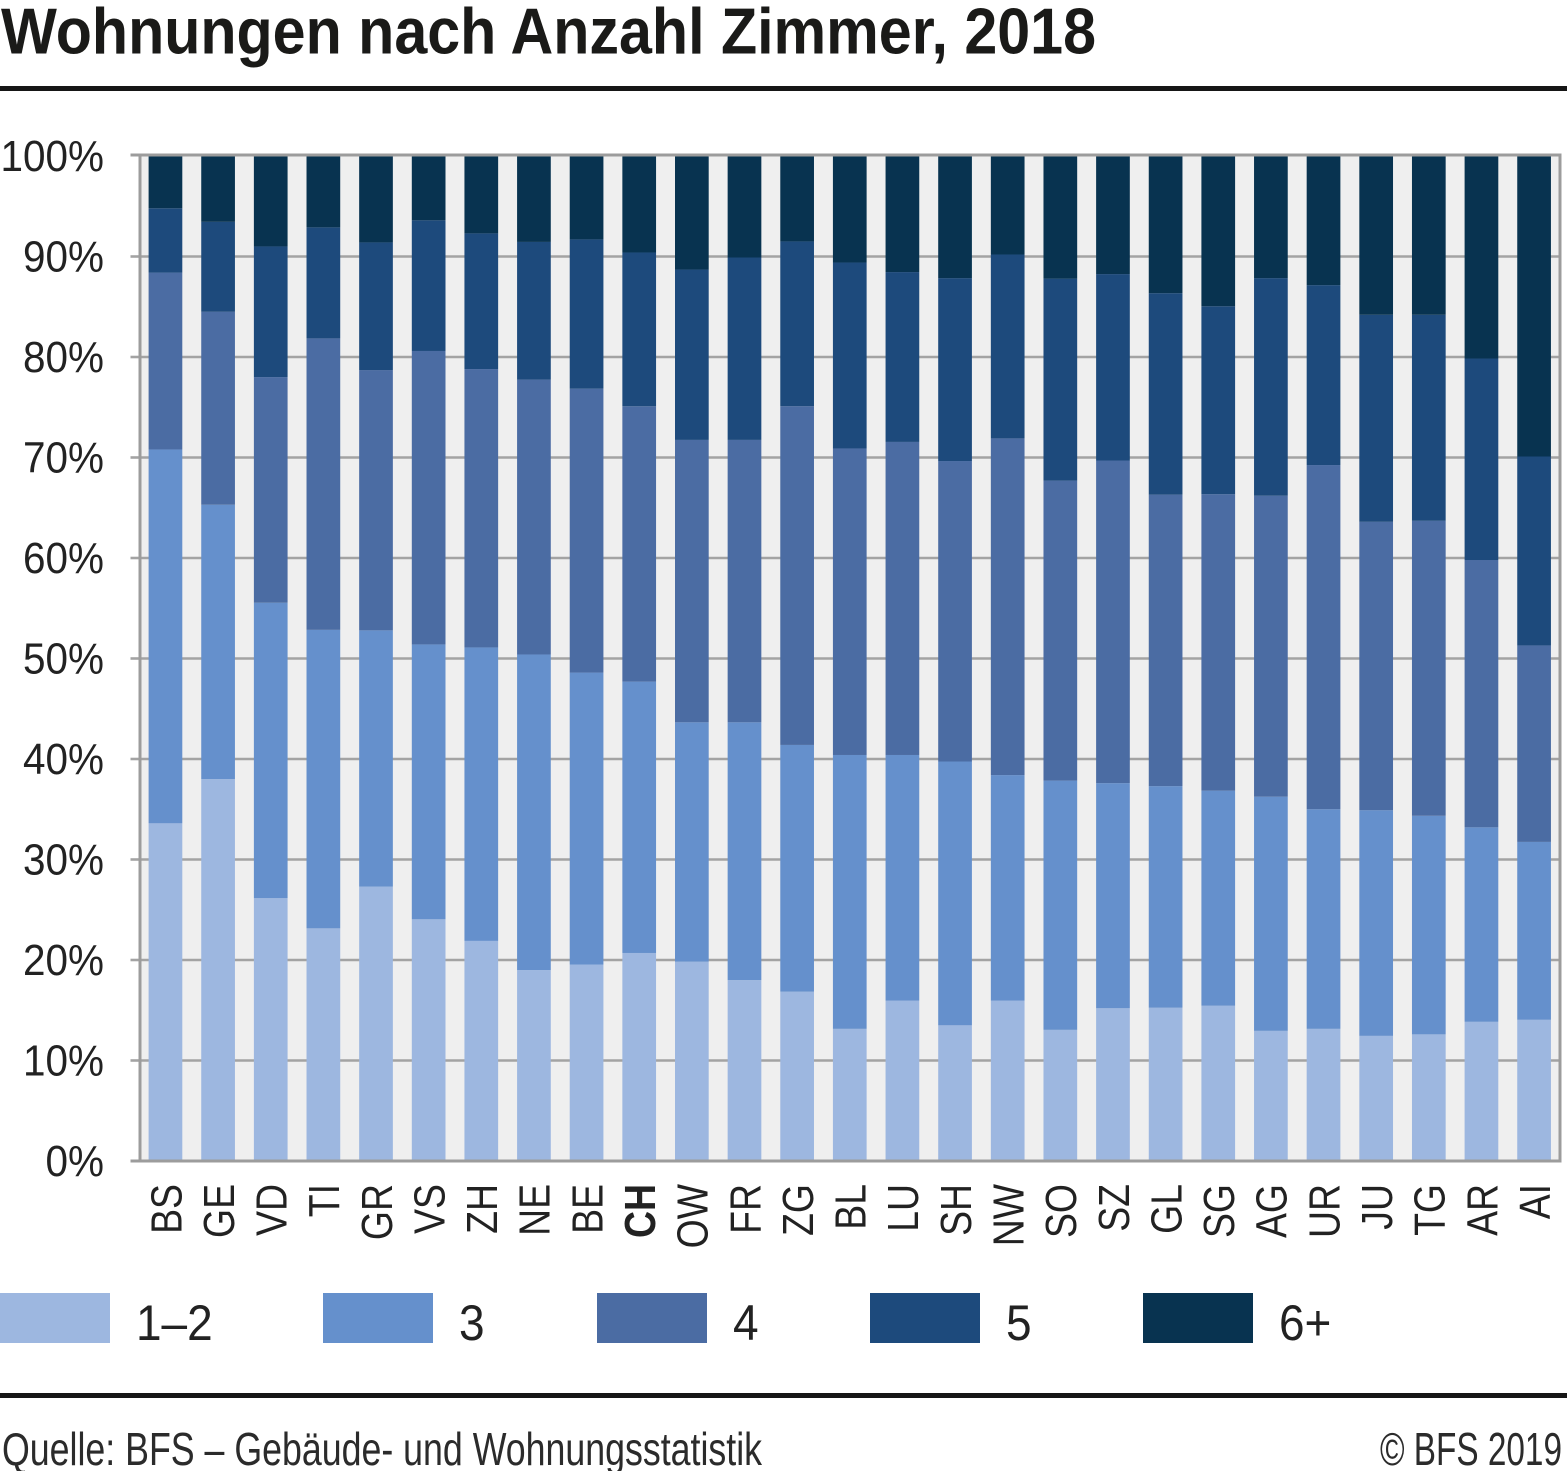 This screenshot has height=1476, width=1567. Describe the element at coordinates (63, 1061) in the screenshot. I see `svg-text: 10%` at that location.